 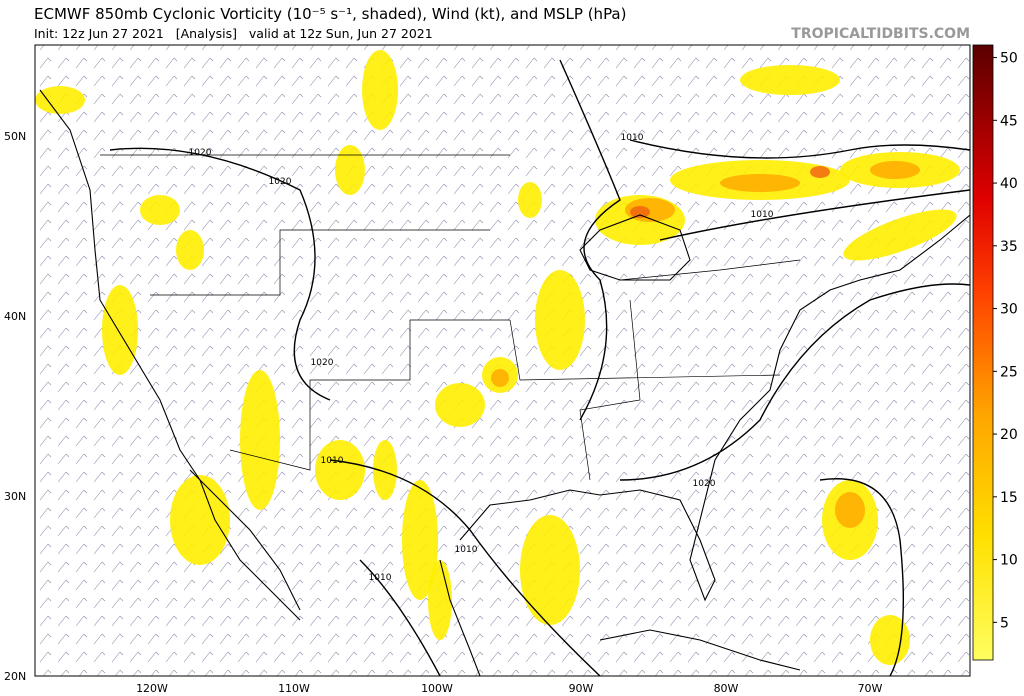 What do you see at coordinates (1009, 184) in the screenshot?
I see `colorbar-tick-label: 40` at bounding box center [1009, 184].